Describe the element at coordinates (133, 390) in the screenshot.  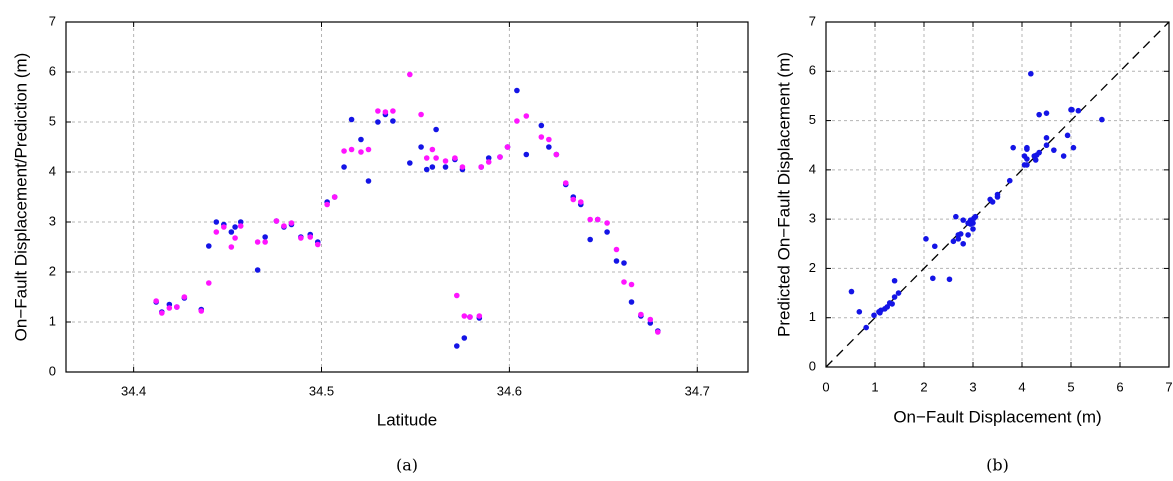
I see `x-tick-label: 34.4` at that location.